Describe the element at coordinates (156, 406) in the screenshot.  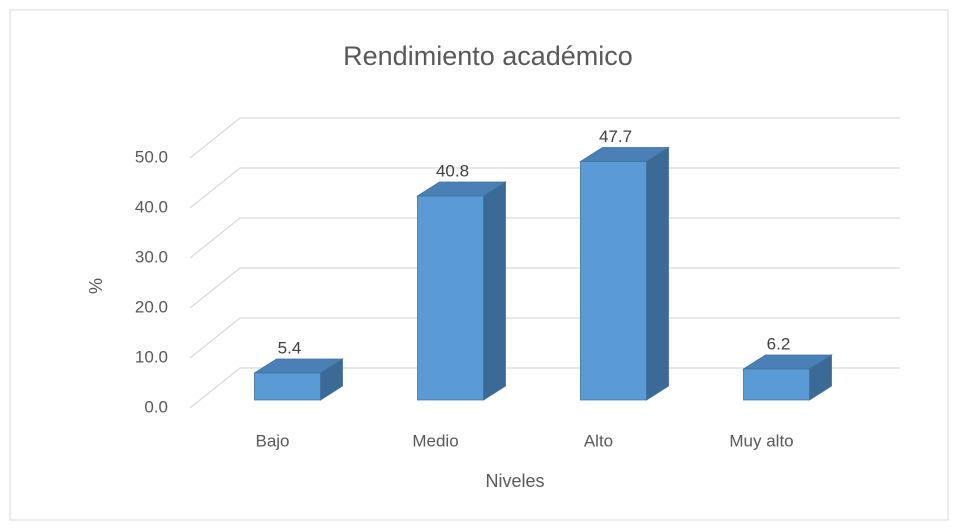
I see `y-tick-label: 0.0` at that location.